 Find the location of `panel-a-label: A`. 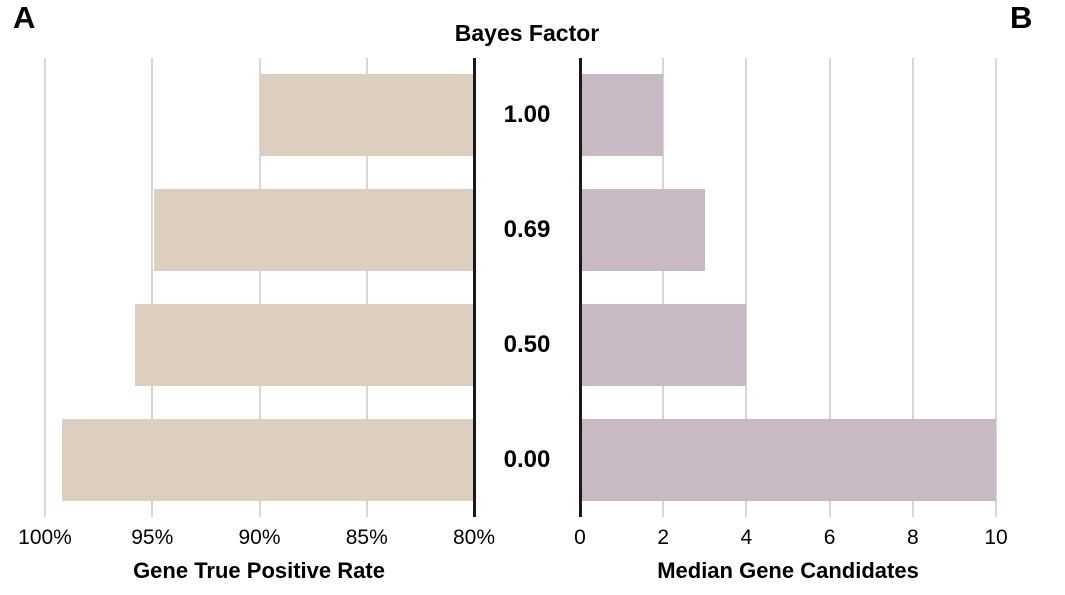

panel-a-label: A is located at coordinates (24, 17).